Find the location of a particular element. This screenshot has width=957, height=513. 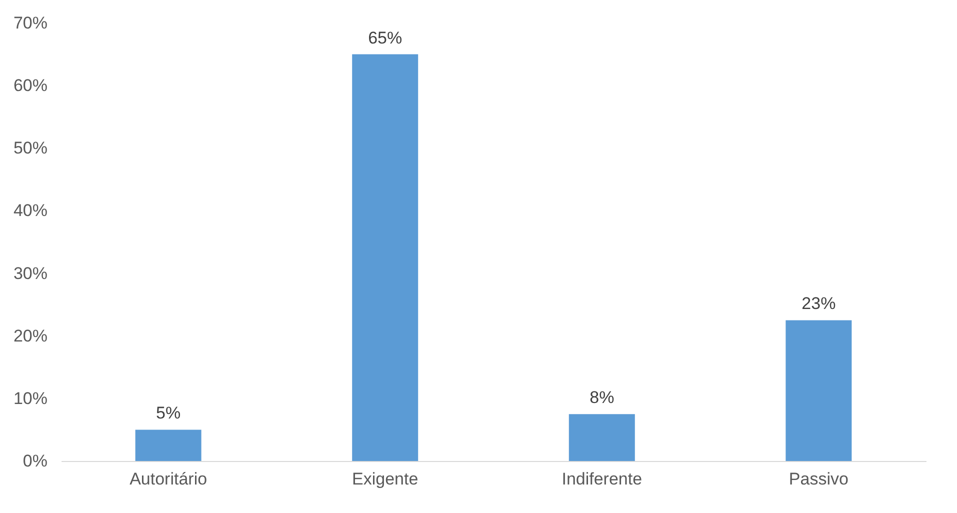

x-tick-label: Passivo is located at coordinates (818, 479).